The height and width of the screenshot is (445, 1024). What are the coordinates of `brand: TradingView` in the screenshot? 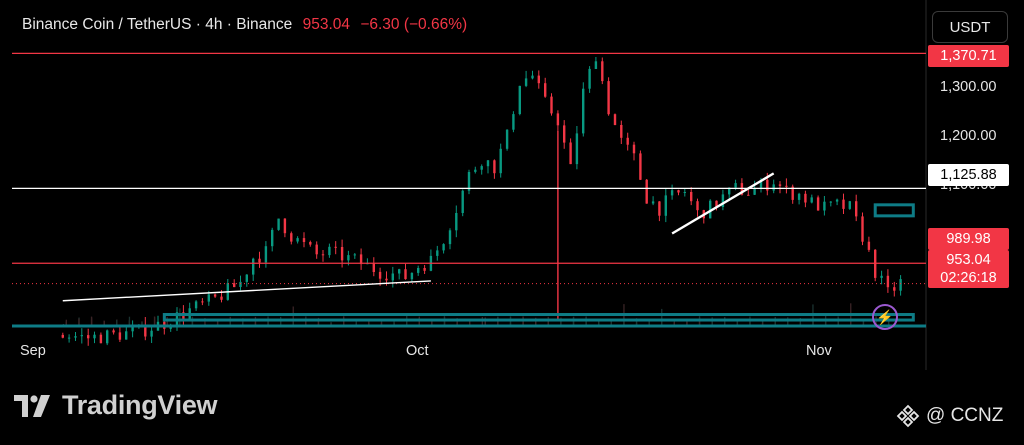 It's located at (116, 405).